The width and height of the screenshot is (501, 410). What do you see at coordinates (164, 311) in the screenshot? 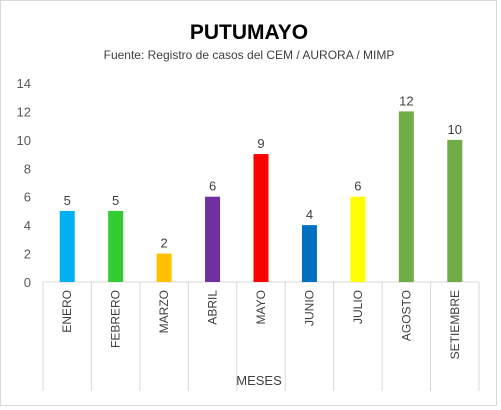
I see `x-tick-label: MARZO` at bounding box center [164, 311].